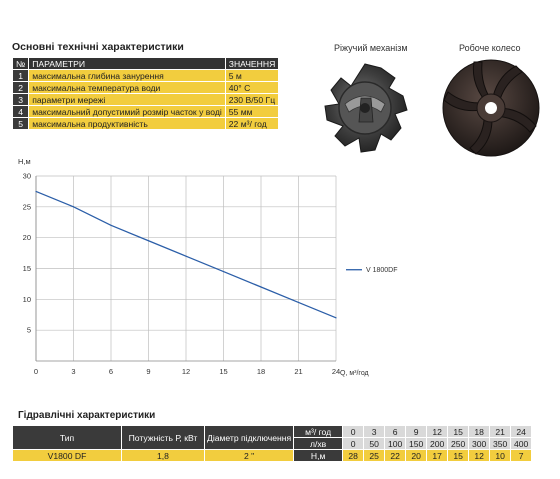 Image resolution: width=560 pixels, height=479 pixels. Describe the element at coordinates (318, 443) in the screenshot. I see `hyd-q-lmin-label: л/хв` at that location.